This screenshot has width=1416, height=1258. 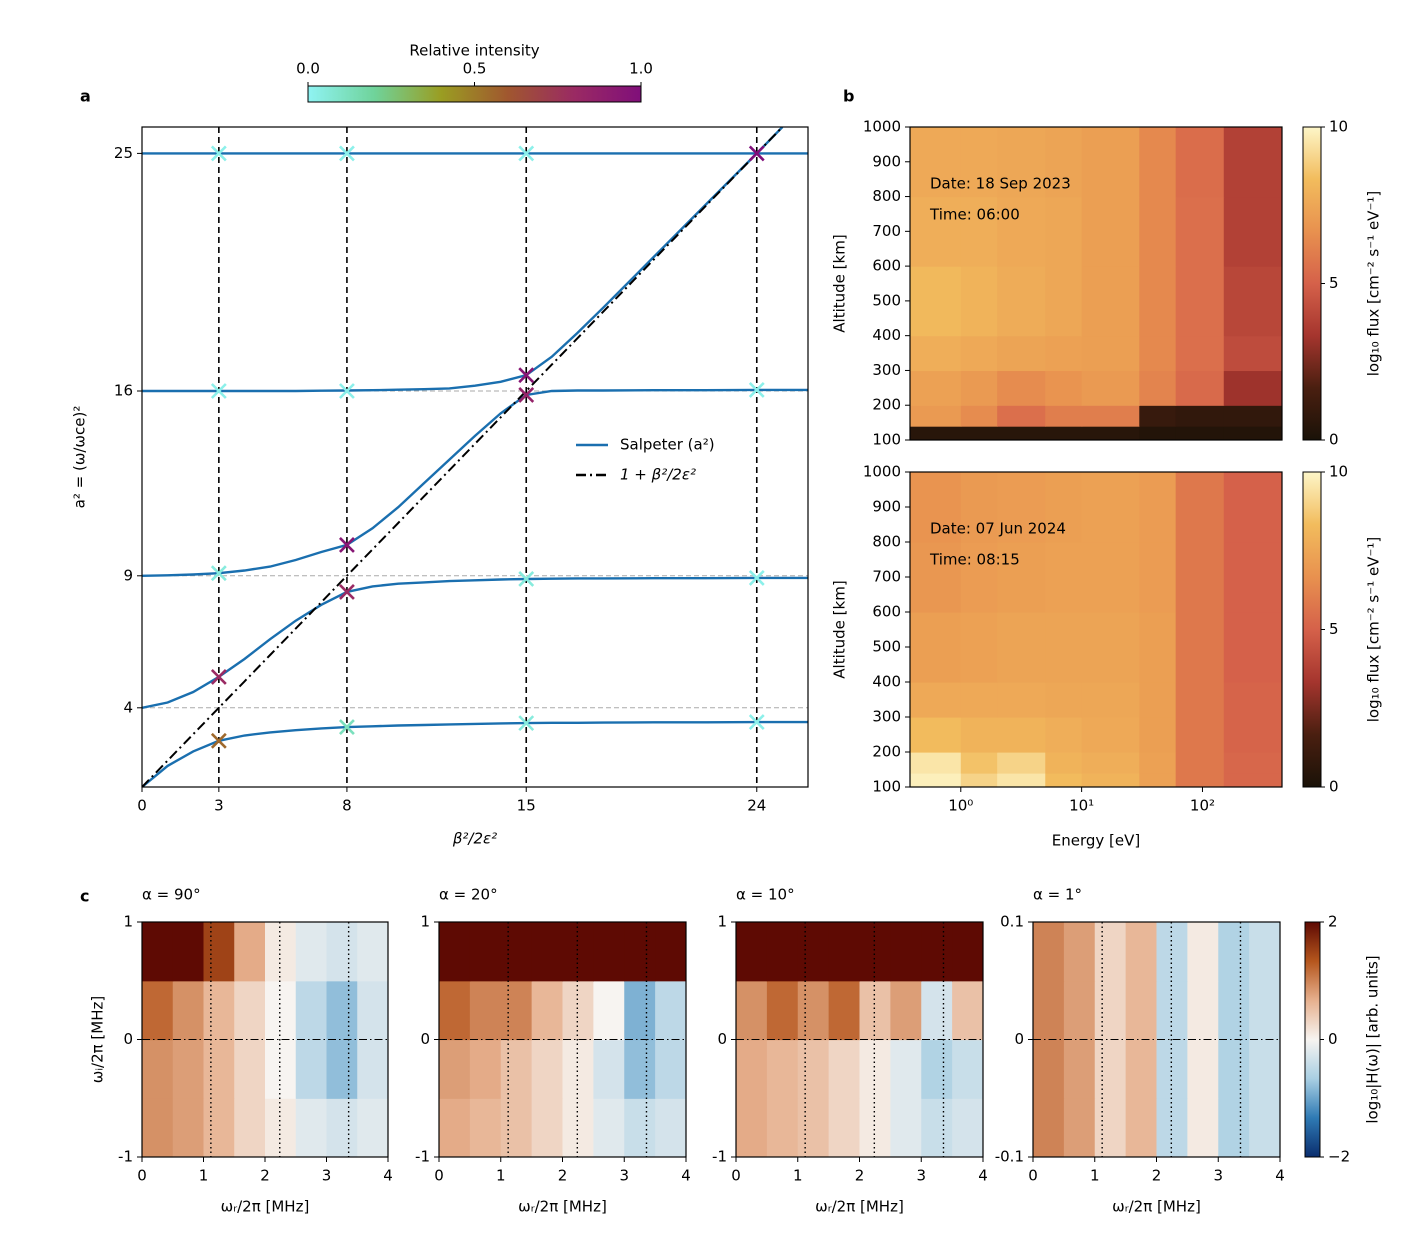 What do you see at coordinates (425, 922) in the screenshot?
I see `y-tick-label: 1` at bounding box center [425, 922].